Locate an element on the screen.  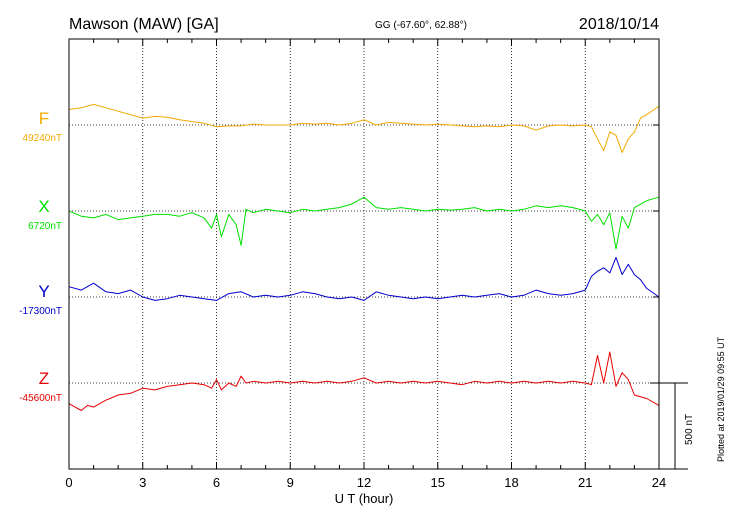
station-coords: GG (-67.60°, 62.88°) is located at coordinates (421, 25).